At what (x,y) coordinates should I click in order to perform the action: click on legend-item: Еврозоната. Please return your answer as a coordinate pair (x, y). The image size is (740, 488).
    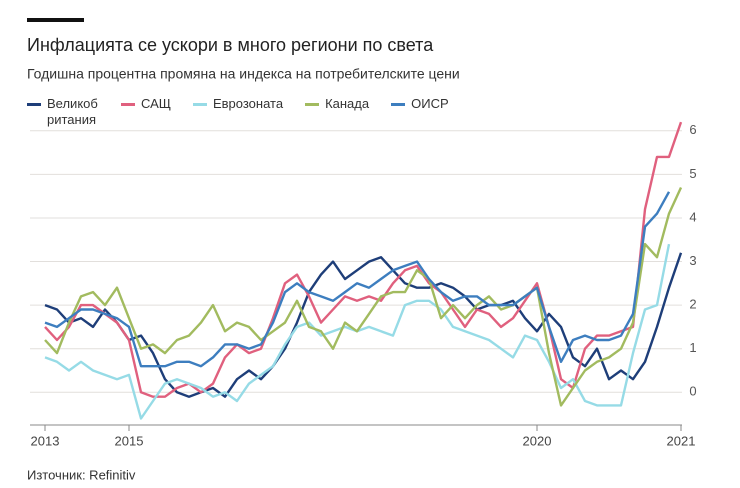
    Looking at the image, I should click on (238, 112).